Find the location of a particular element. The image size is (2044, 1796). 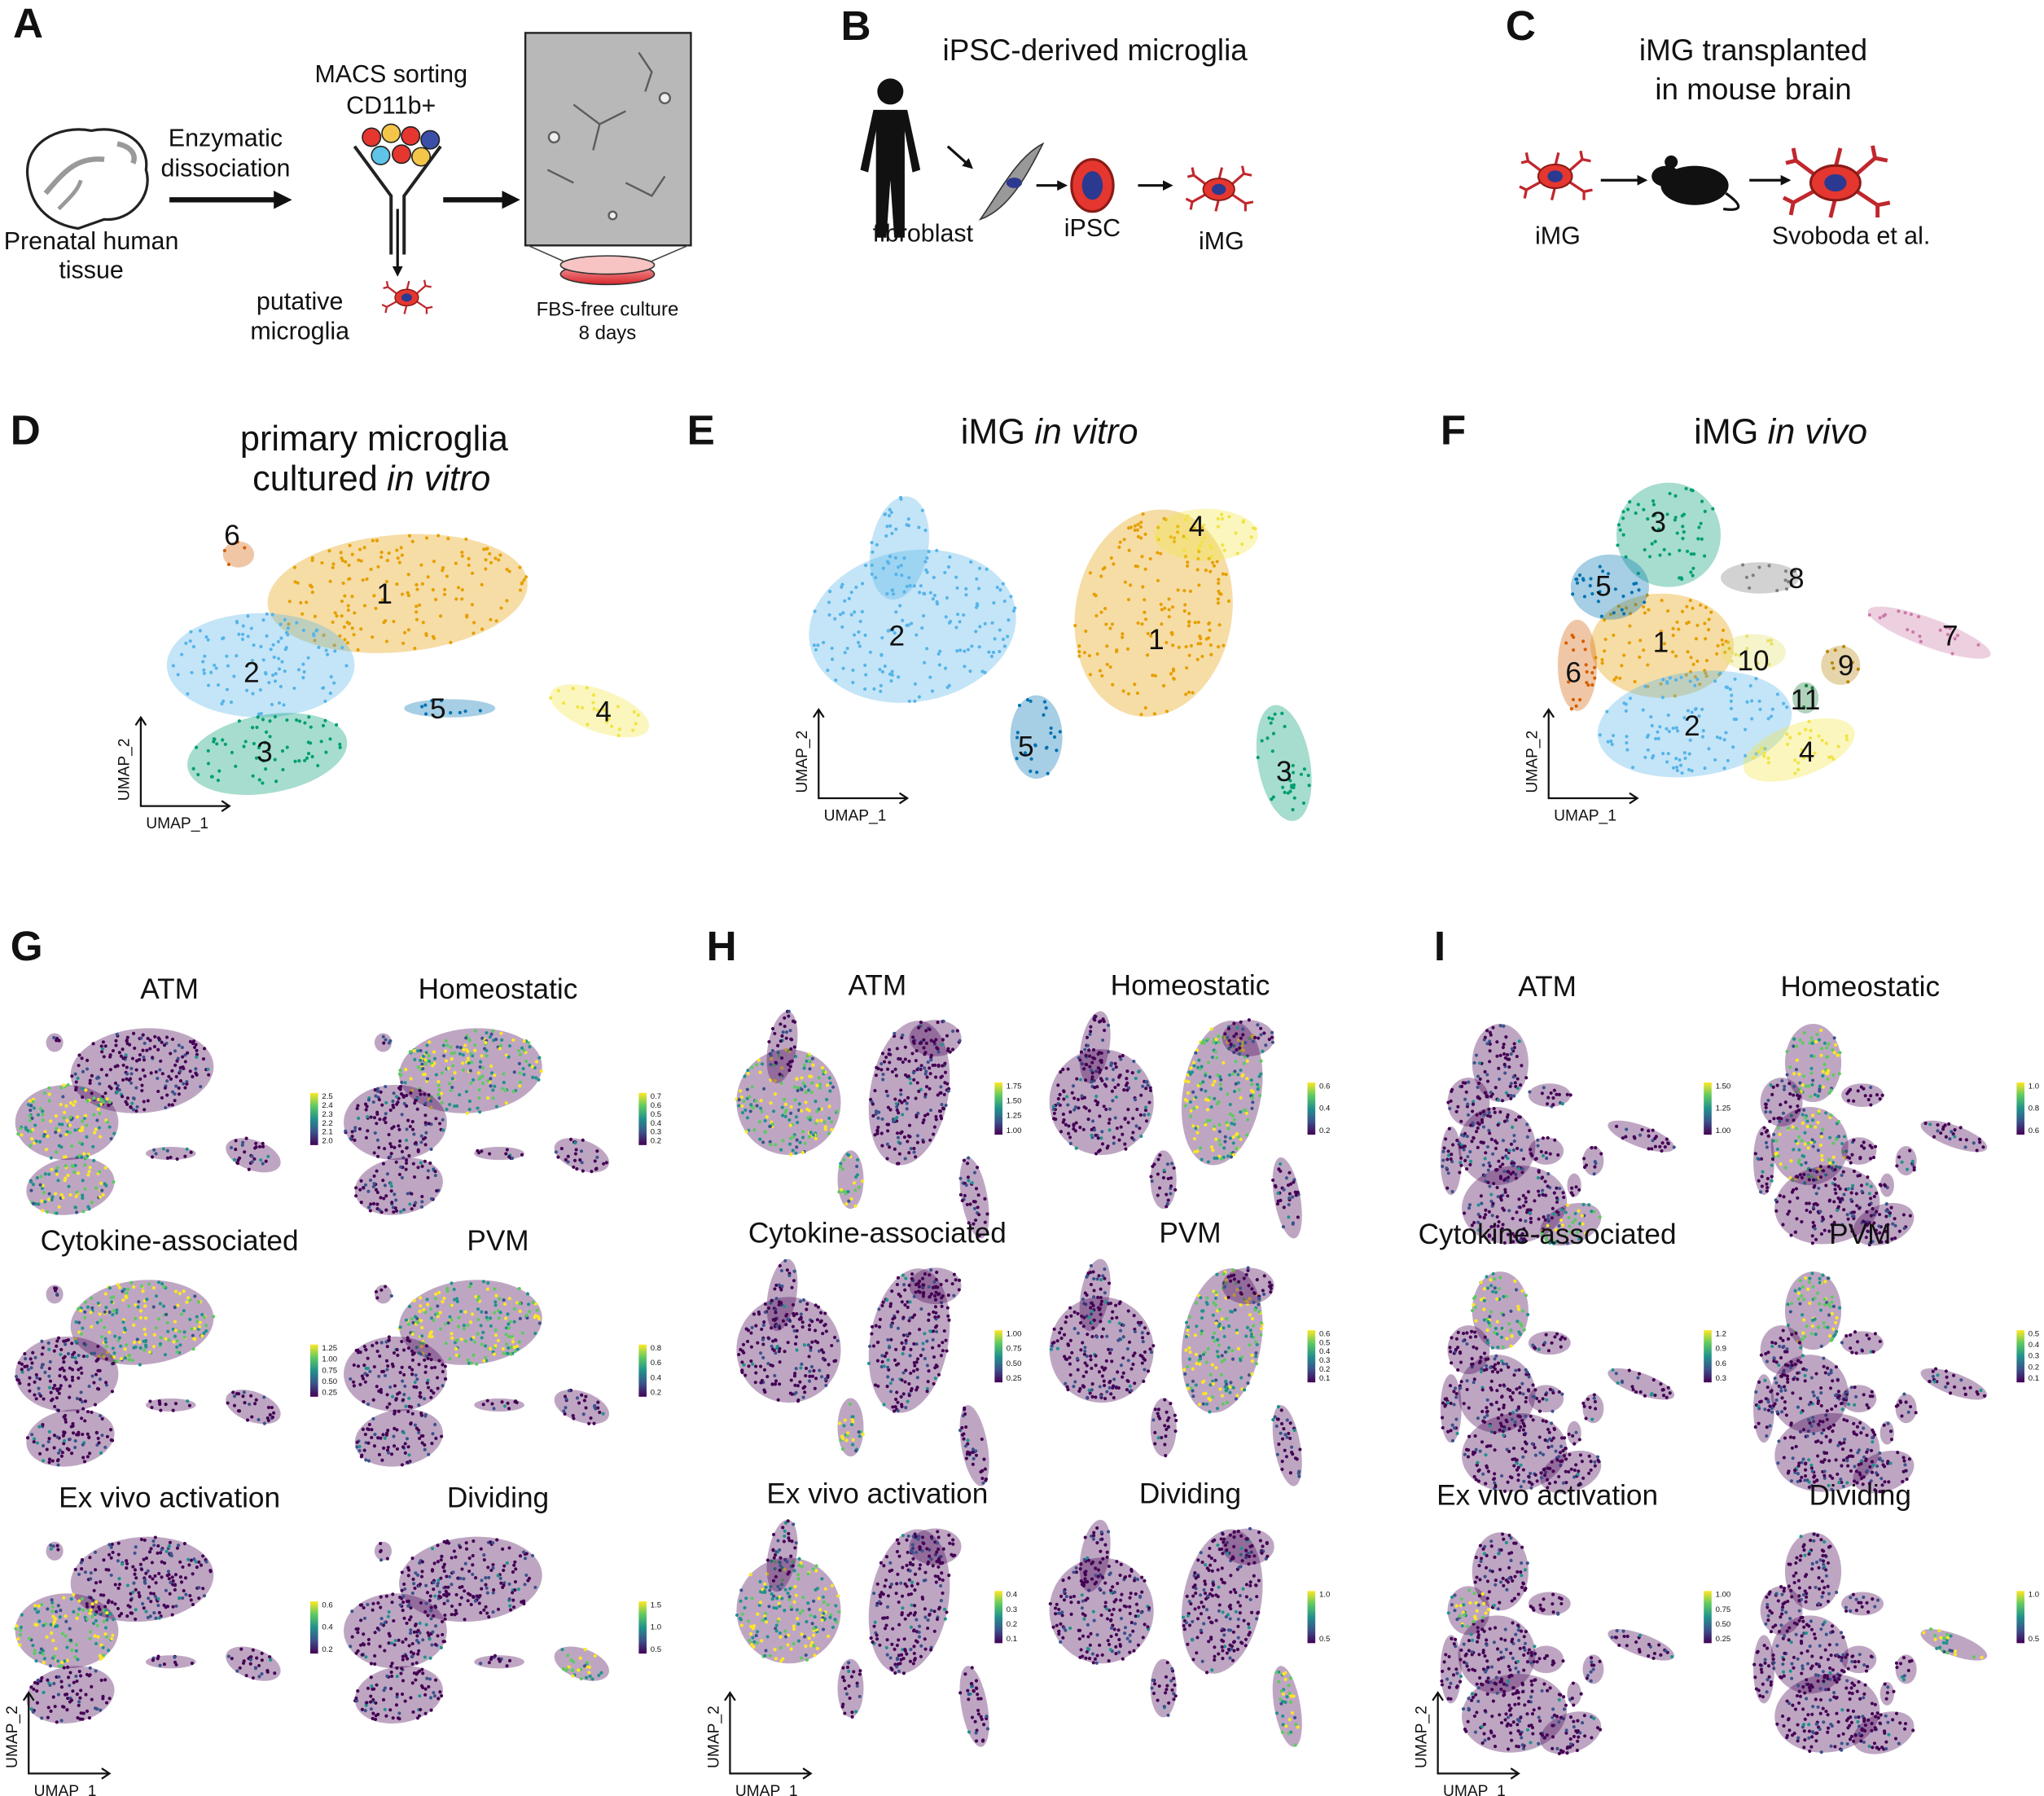

person-head is located at coordinates (890, 91).